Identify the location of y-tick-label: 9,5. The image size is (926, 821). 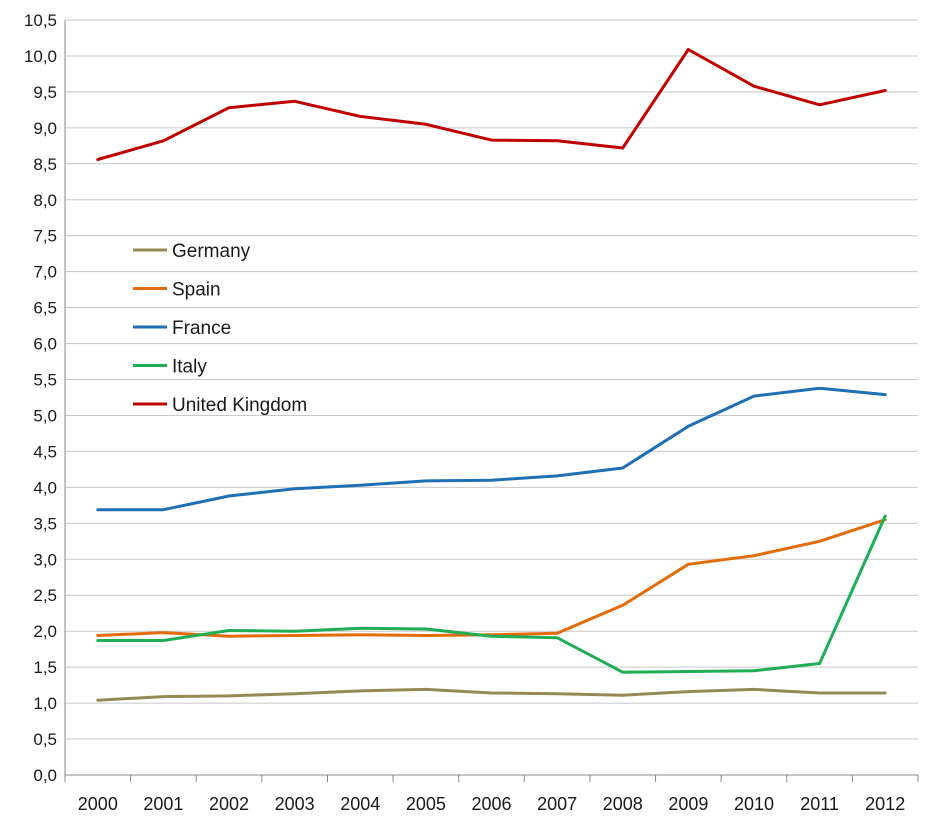
(45, 92).